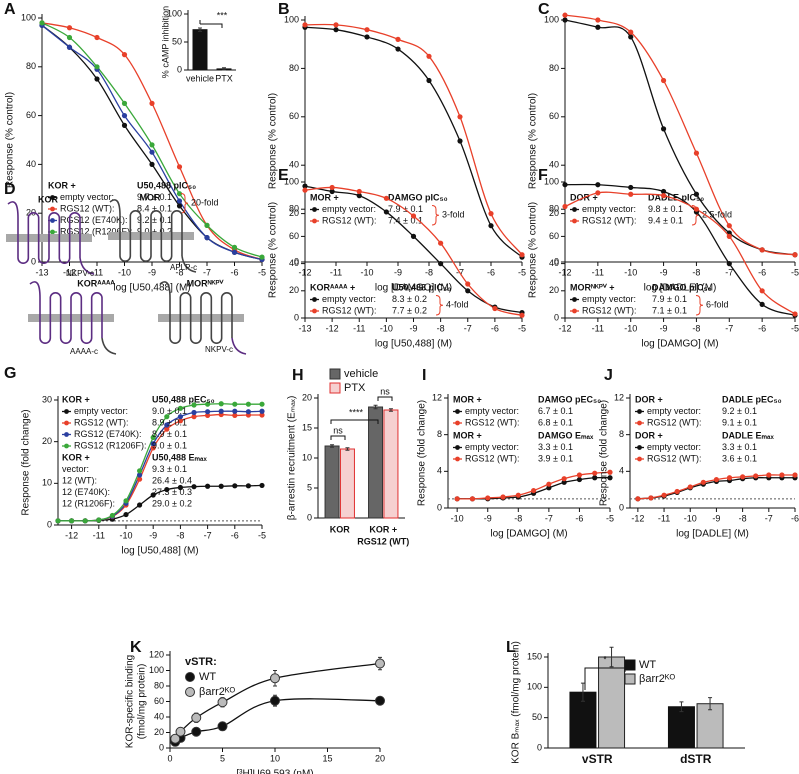 The width and height of the screenshot is (799, 774). What do you see at coordinates (307, 427) in the screenshot?
I see `y-tick-label: 15` at bounding box center [307, 427].